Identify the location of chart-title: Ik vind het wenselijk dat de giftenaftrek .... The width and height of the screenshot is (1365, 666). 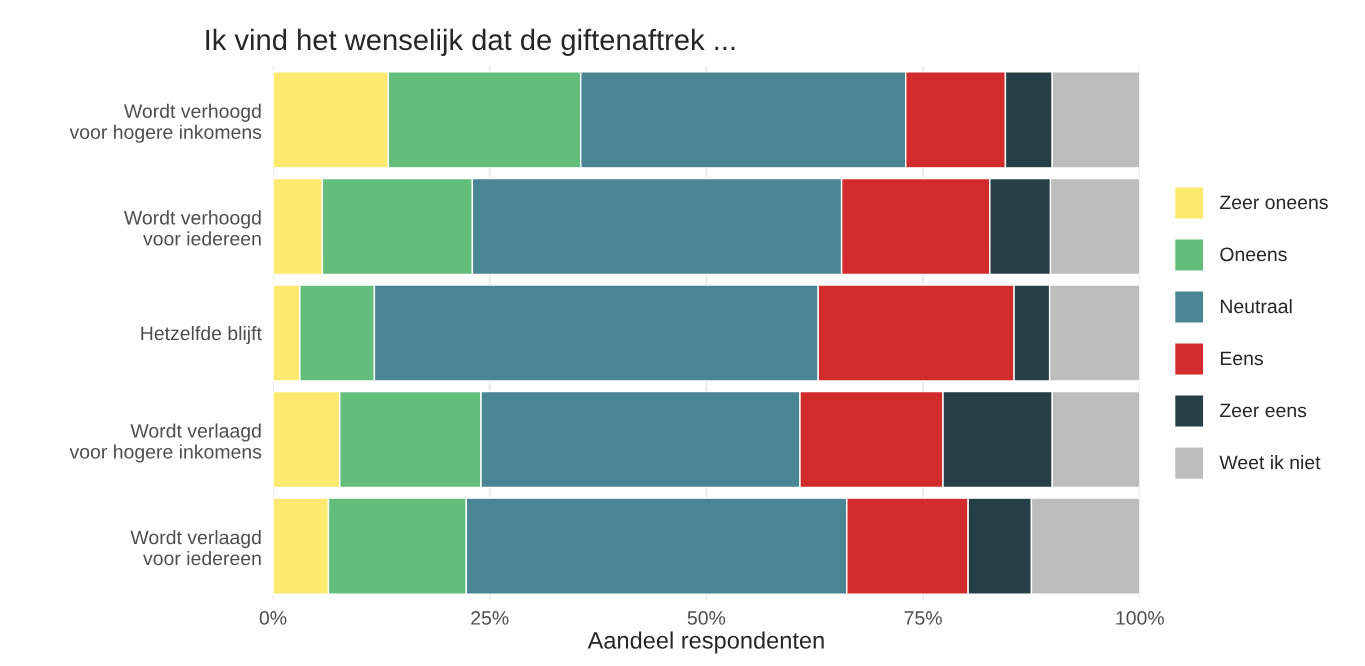
(470, 42).